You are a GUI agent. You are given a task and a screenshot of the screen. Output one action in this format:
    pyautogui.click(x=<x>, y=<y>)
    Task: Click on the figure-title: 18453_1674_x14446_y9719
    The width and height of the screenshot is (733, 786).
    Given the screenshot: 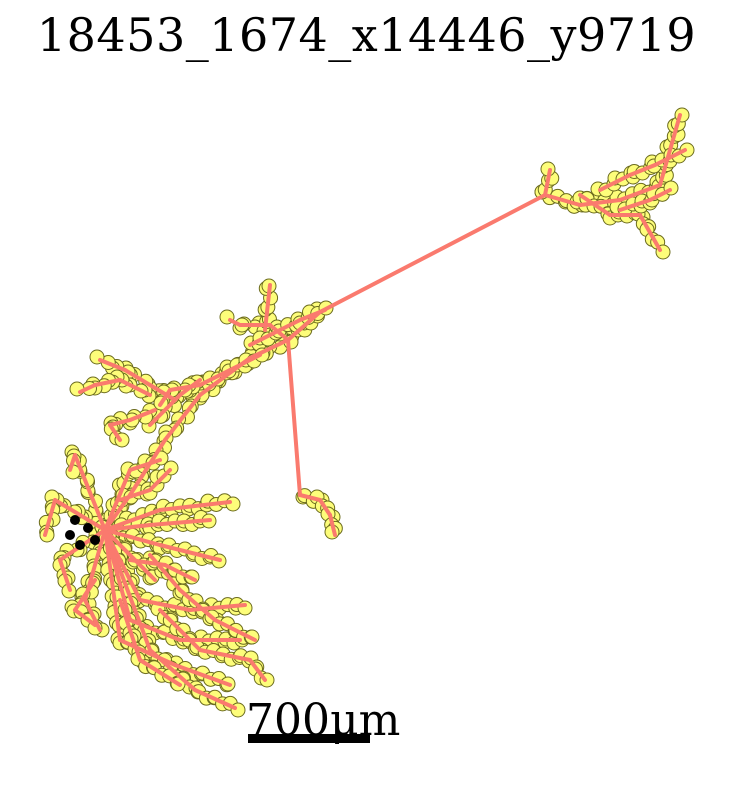 What is the action you would take?
    pyautogui.click(x=366, y=35)
    